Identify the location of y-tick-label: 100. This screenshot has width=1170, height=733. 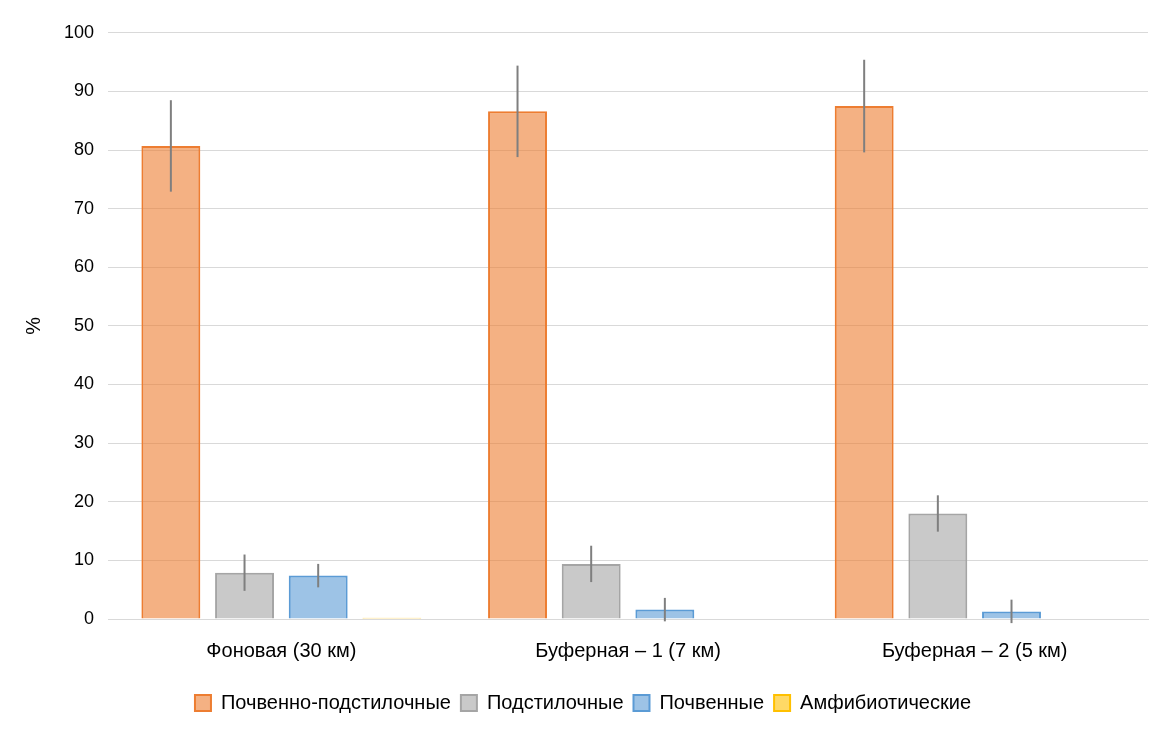
(79, 31).